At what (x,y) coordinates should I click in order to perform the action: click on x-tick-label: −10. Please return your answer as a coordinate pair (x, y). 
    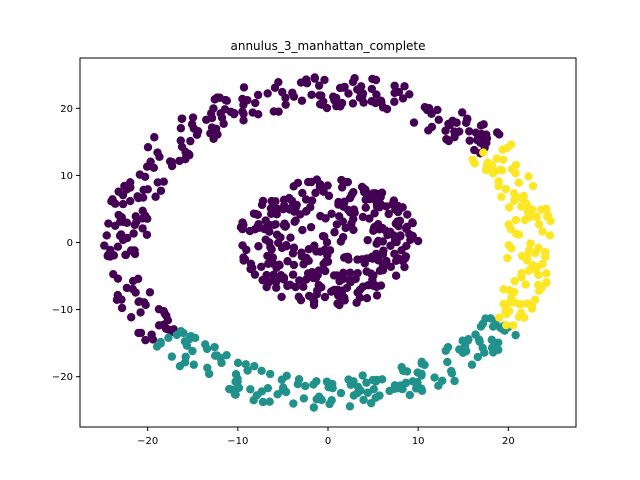
    Looking at the image, I should click on (237, 441).